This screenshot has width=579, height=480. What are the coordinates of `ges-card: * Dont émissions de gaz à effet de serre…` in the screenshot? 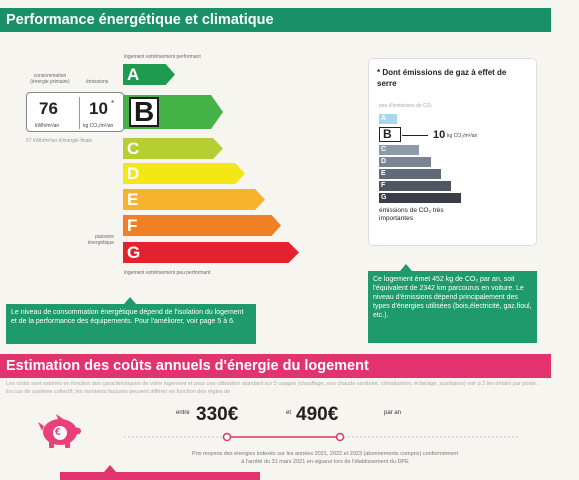 It's located at (452, 152).